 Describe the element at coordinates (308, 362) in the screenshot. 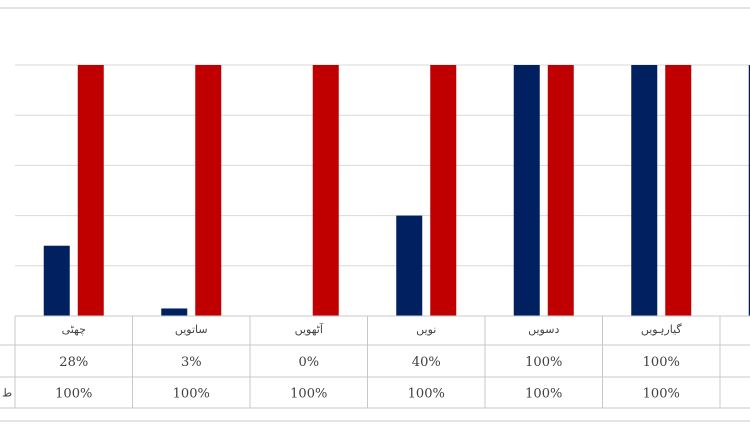

I see `data-table-cell: 0%` at that location.